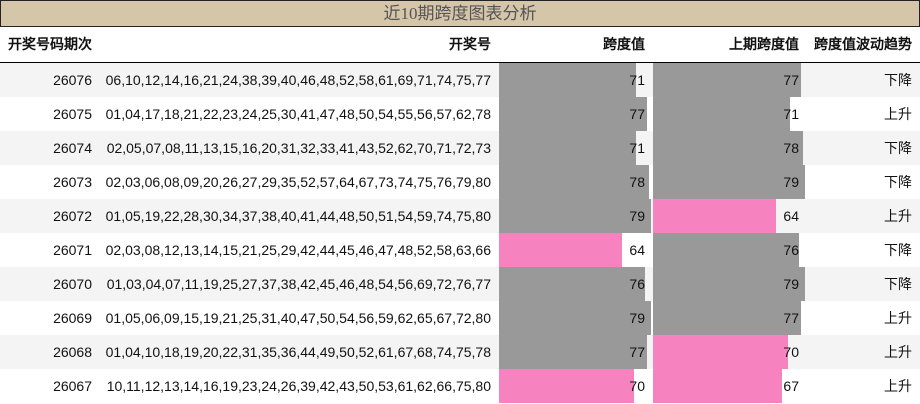  I want to click on header-row: 开奖号码期次 开奖号 跨度值 上期跨度值 跨度值波动趋势, so click(460, 45).